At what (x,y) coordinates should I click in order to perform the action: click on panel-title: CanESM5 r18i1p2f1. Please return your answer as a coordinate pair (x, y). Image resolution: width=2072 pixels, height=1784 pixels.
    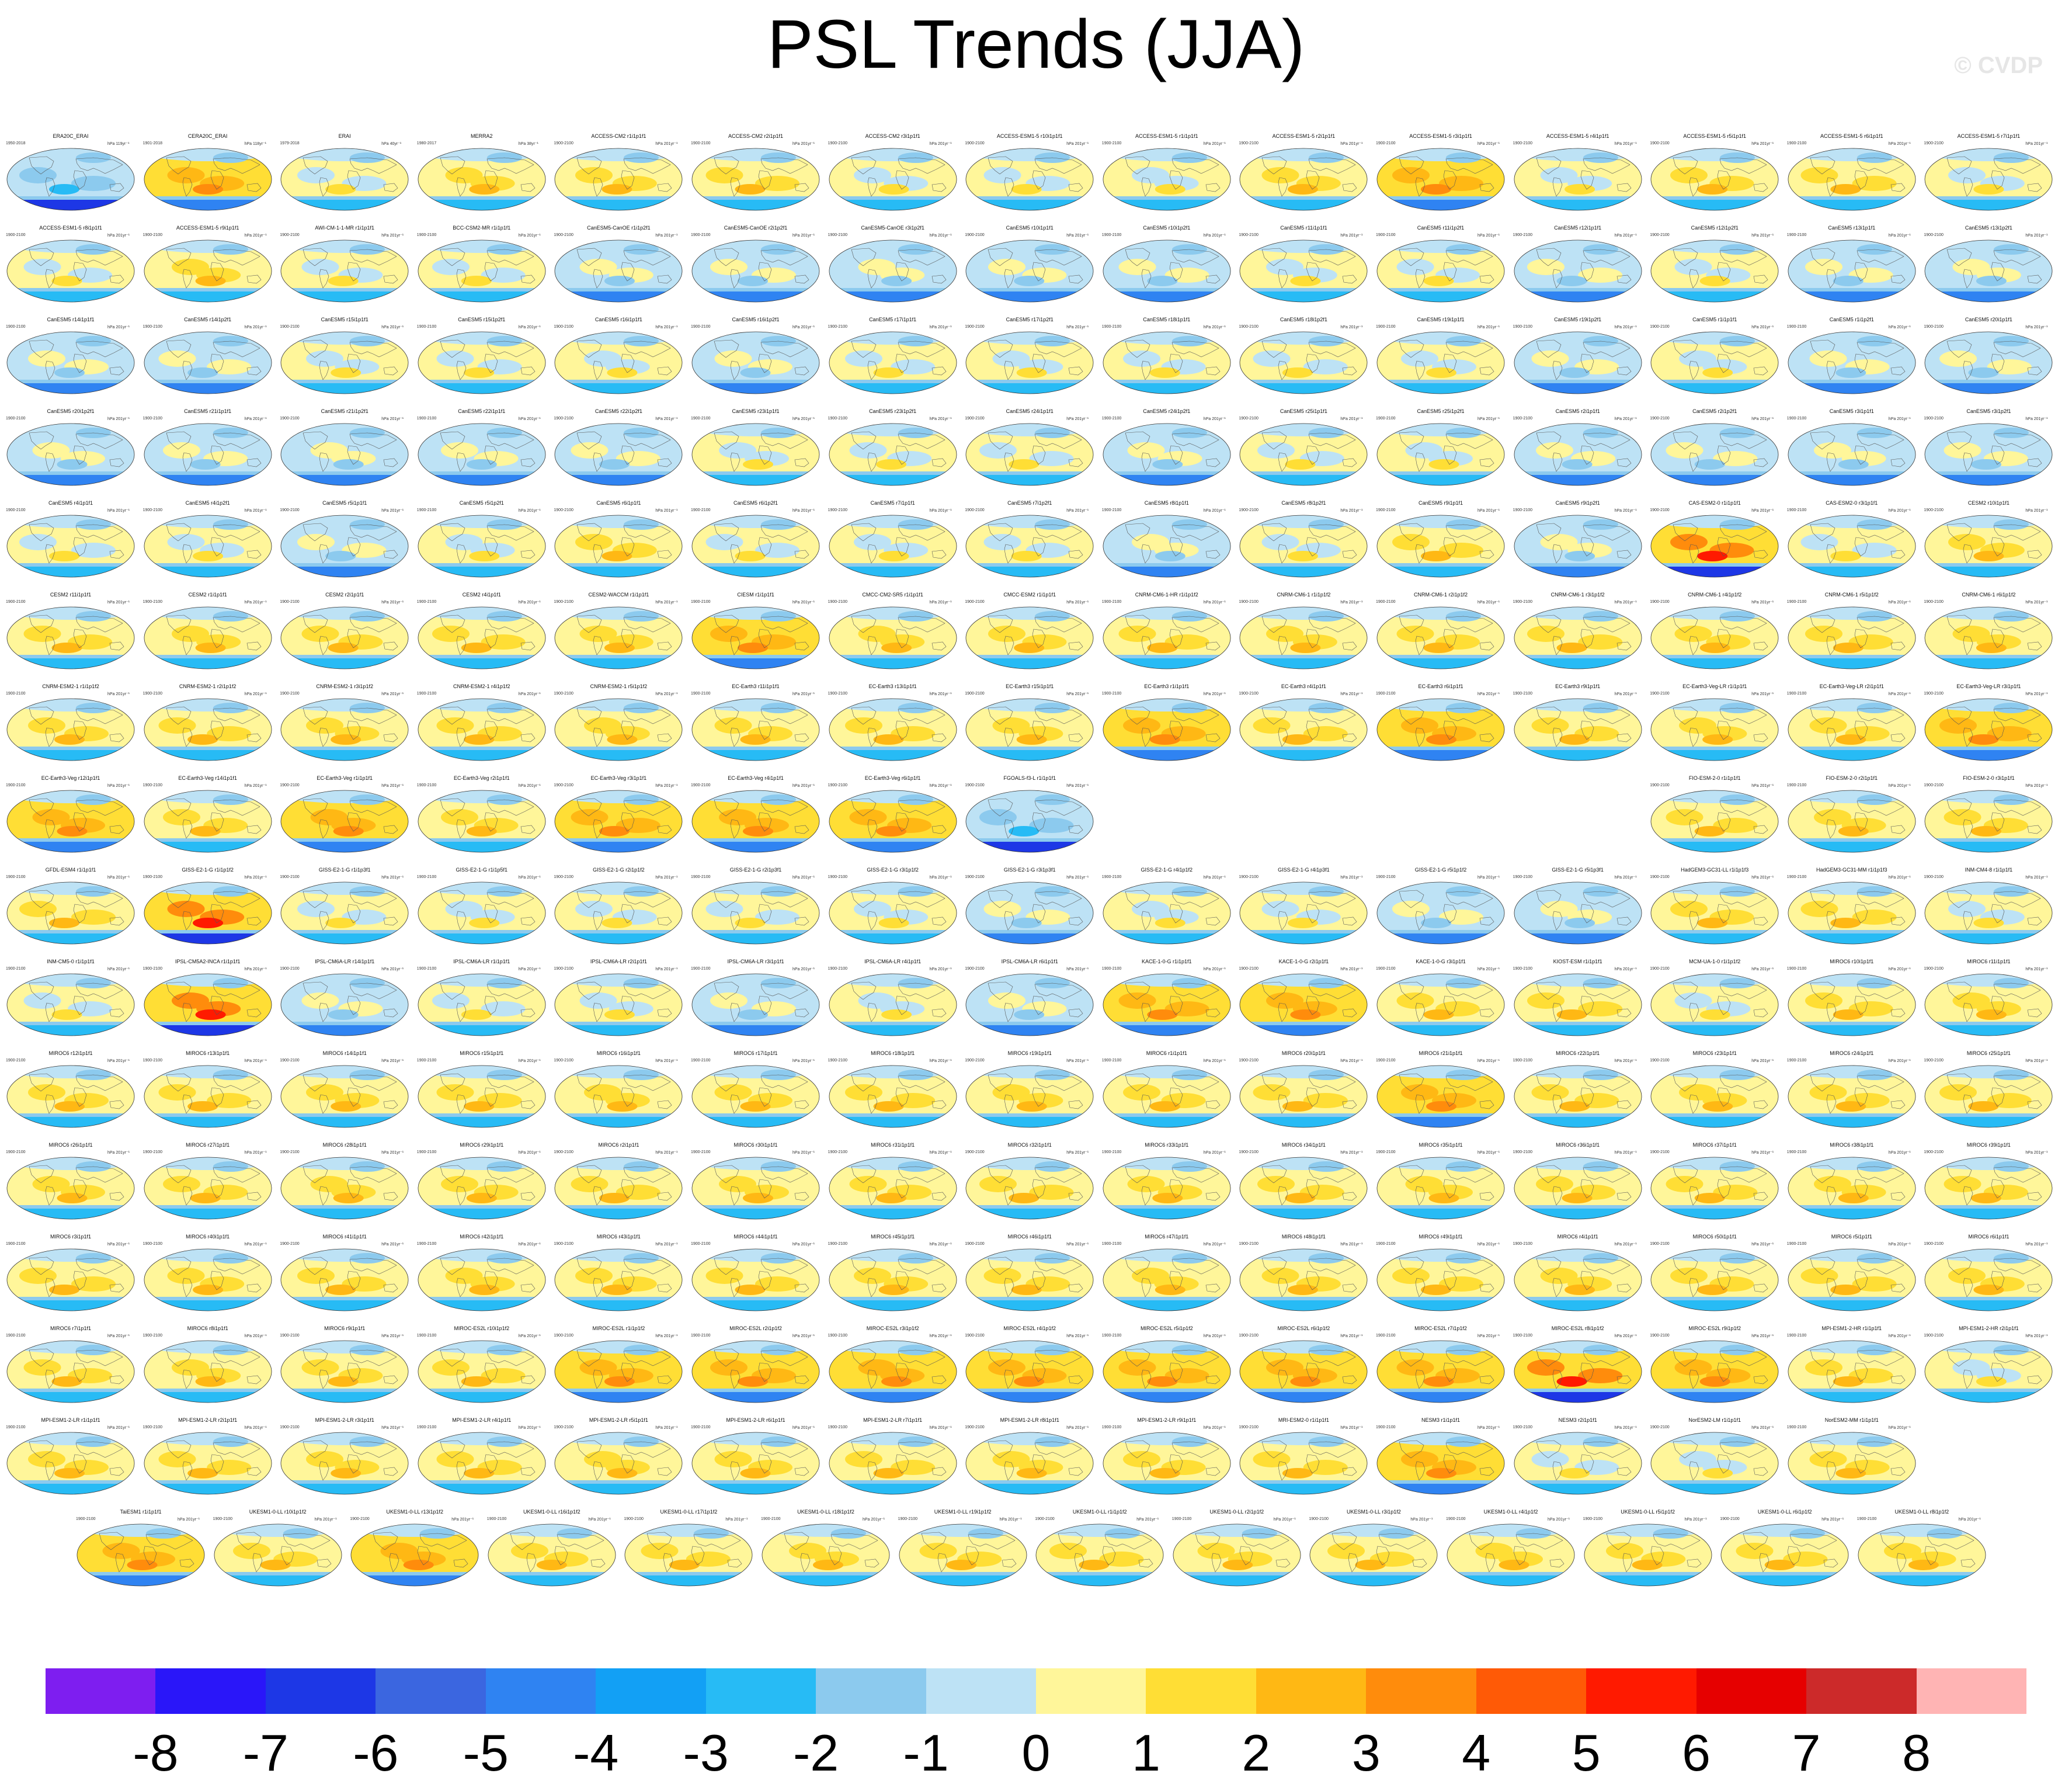
    Looking at the image, I should click on (1303, 319).